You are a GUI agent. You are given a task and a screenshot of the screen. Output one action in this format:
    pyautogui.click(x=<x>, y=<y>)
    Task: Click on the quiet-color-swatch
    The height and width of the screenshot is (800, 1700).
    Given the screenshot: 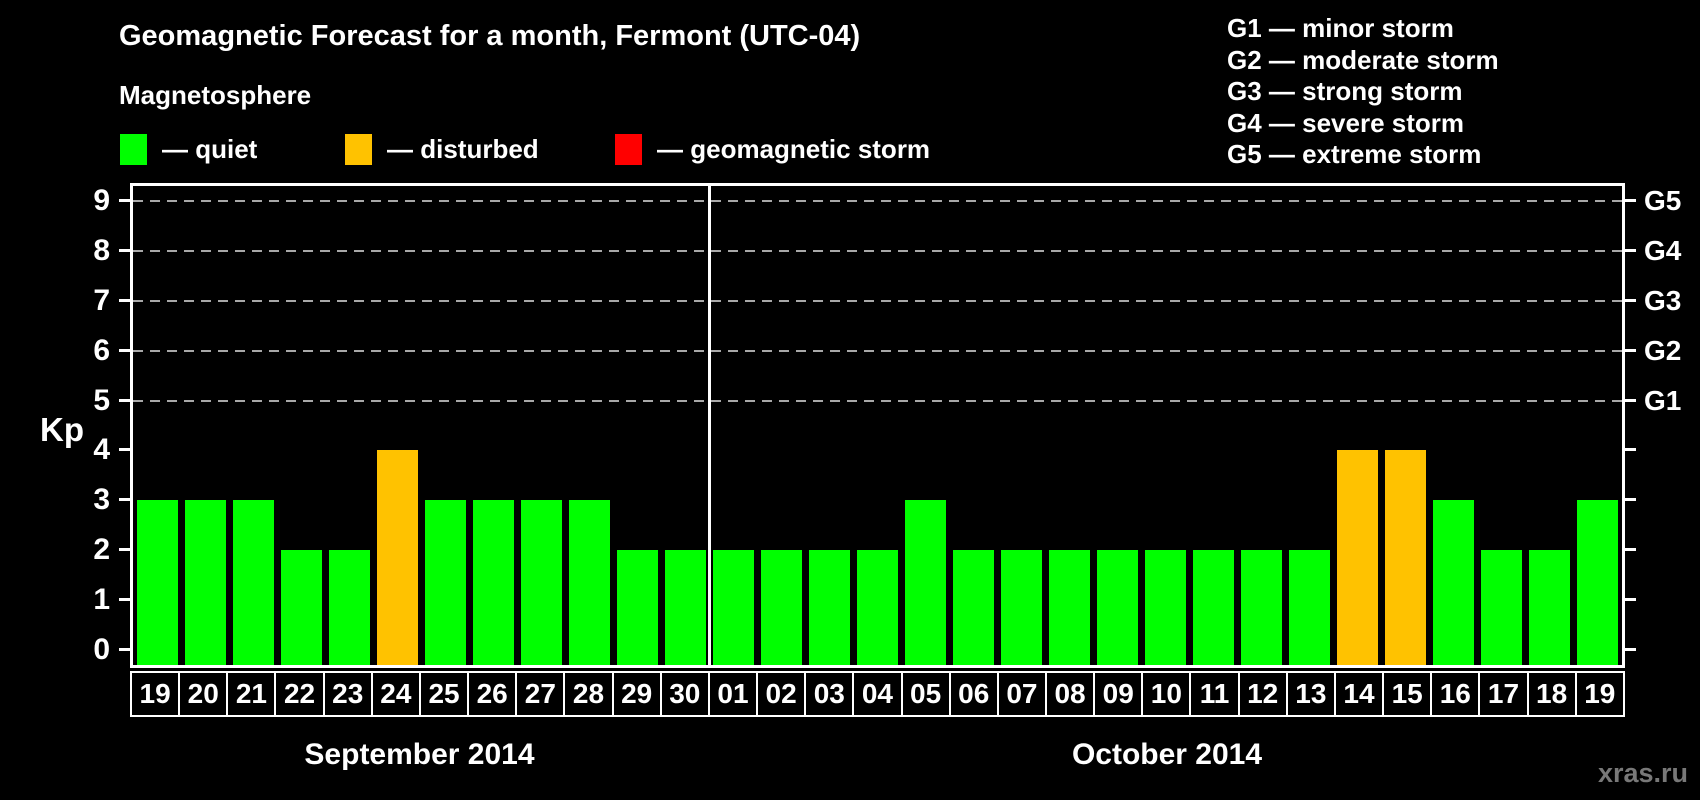 What is the action you would take?
    pyautogui.click(x=133, y=149)
    